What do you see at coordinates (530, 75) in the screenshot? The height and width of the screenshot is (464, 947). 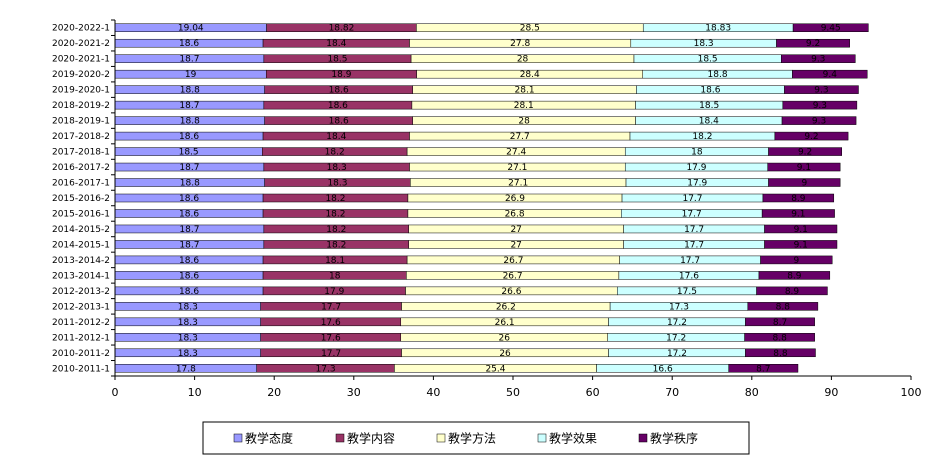 I see `data-label: 28.4` at bounding box center [530, 75].